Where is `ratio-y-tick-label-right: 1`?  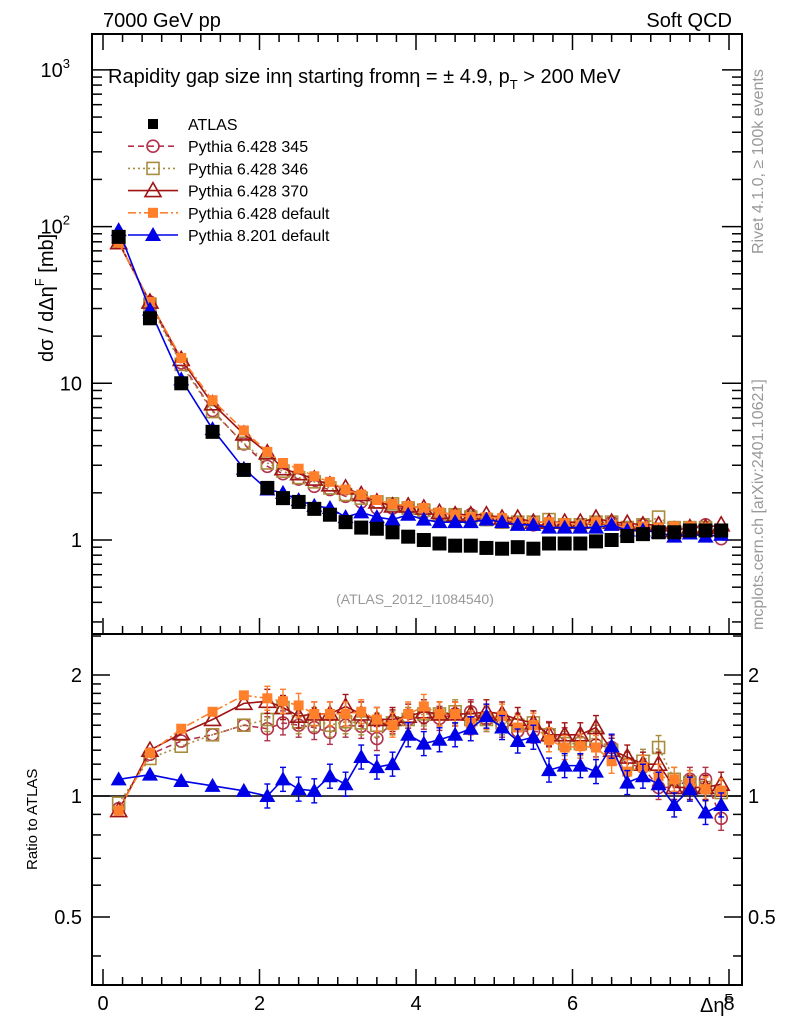 ratio-y-tick-label-right: 1 is located at coordinates (753, 797).